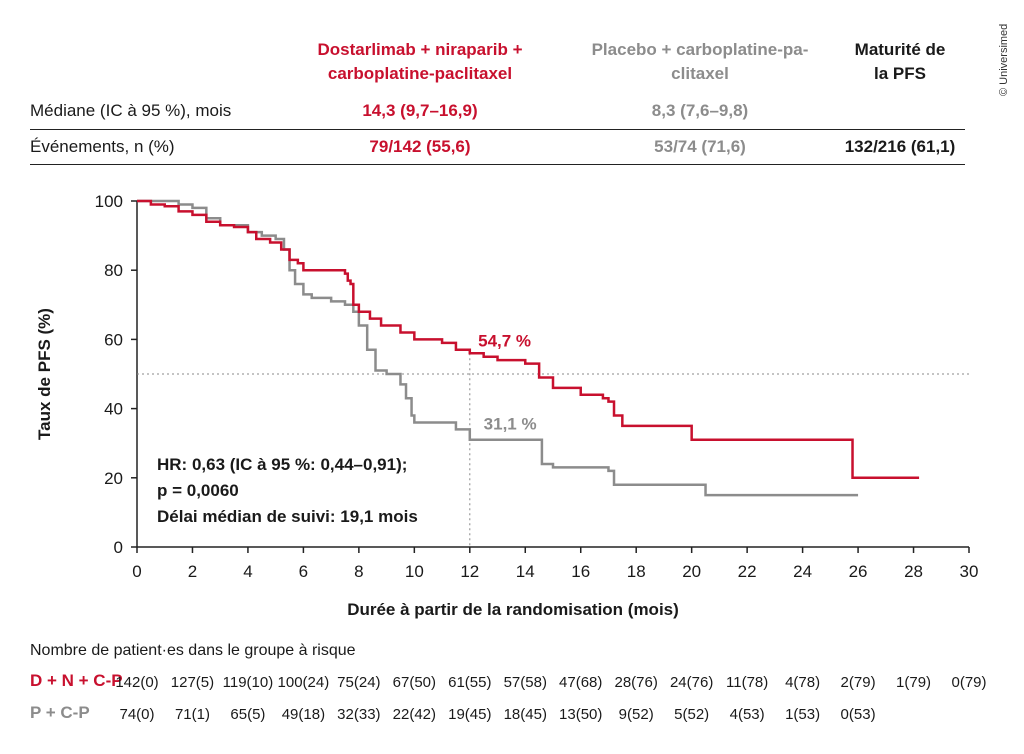 The height and width of the screenshot is (754, 1024). Describe the element at coordinates (692, 714) in the screenshot. I see `risk-count: 5(52)` at that location.